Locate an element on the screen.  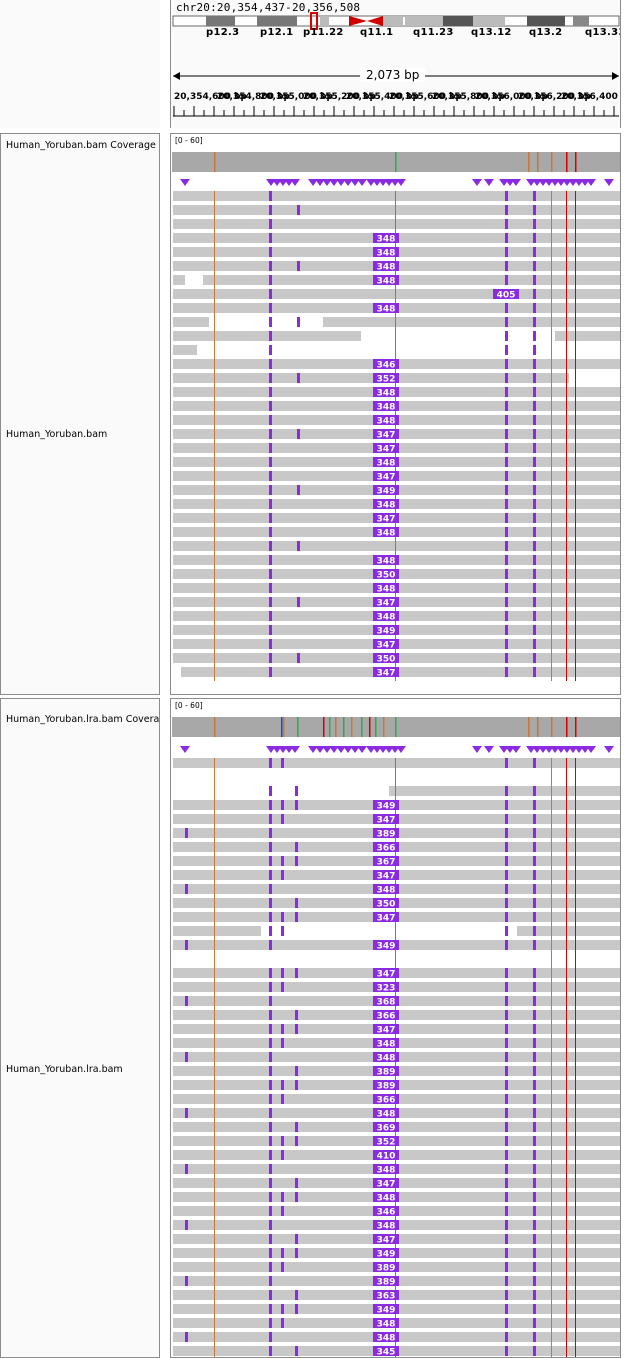
band-label: q13.2 is located at coordinates (546, 32).